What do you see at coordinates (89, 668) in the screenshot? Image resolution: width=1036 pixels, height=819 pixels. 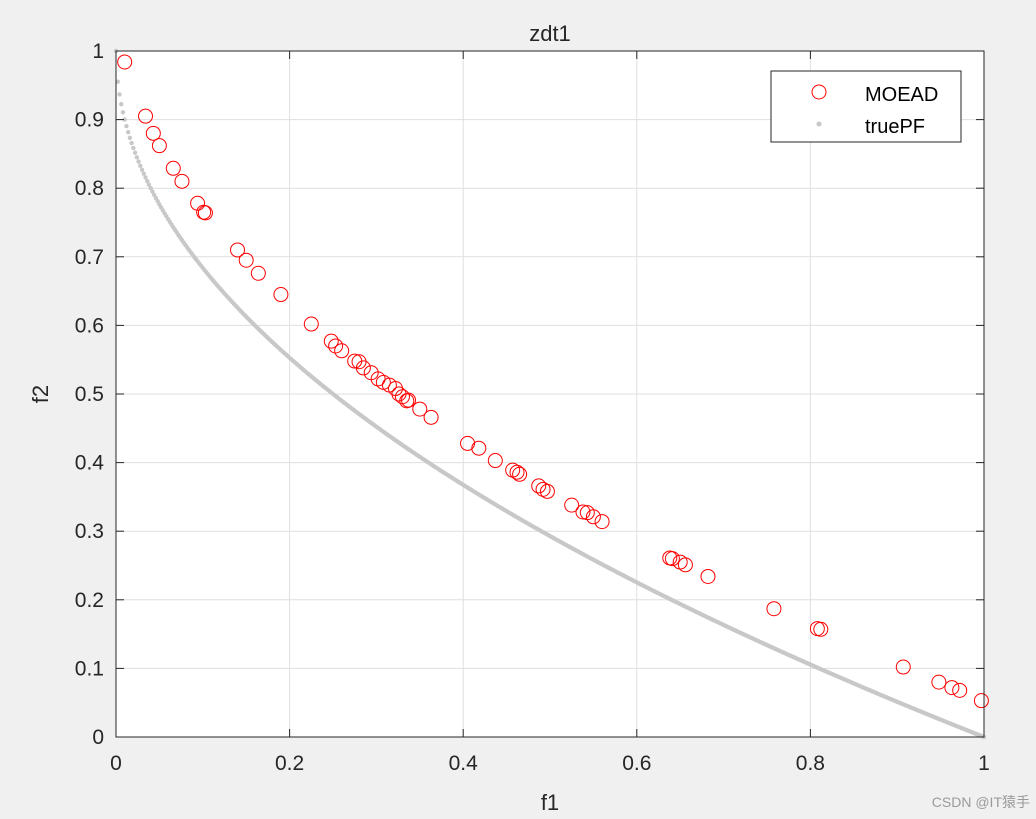 I see `y-tick-label: 0.1` at bounding box center [89, 668].